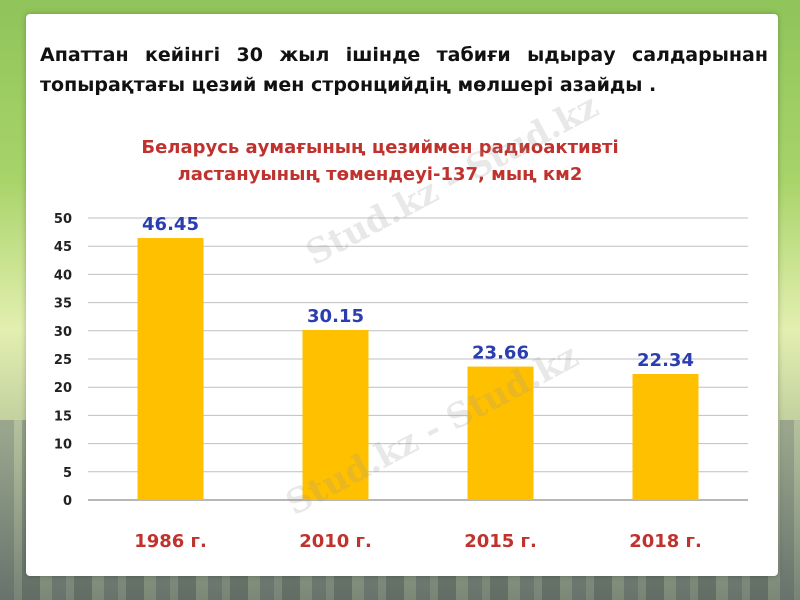 The height and width of the screenshot is (600, 800). I want to click on y-tick-label: 0, so click(67, 501).